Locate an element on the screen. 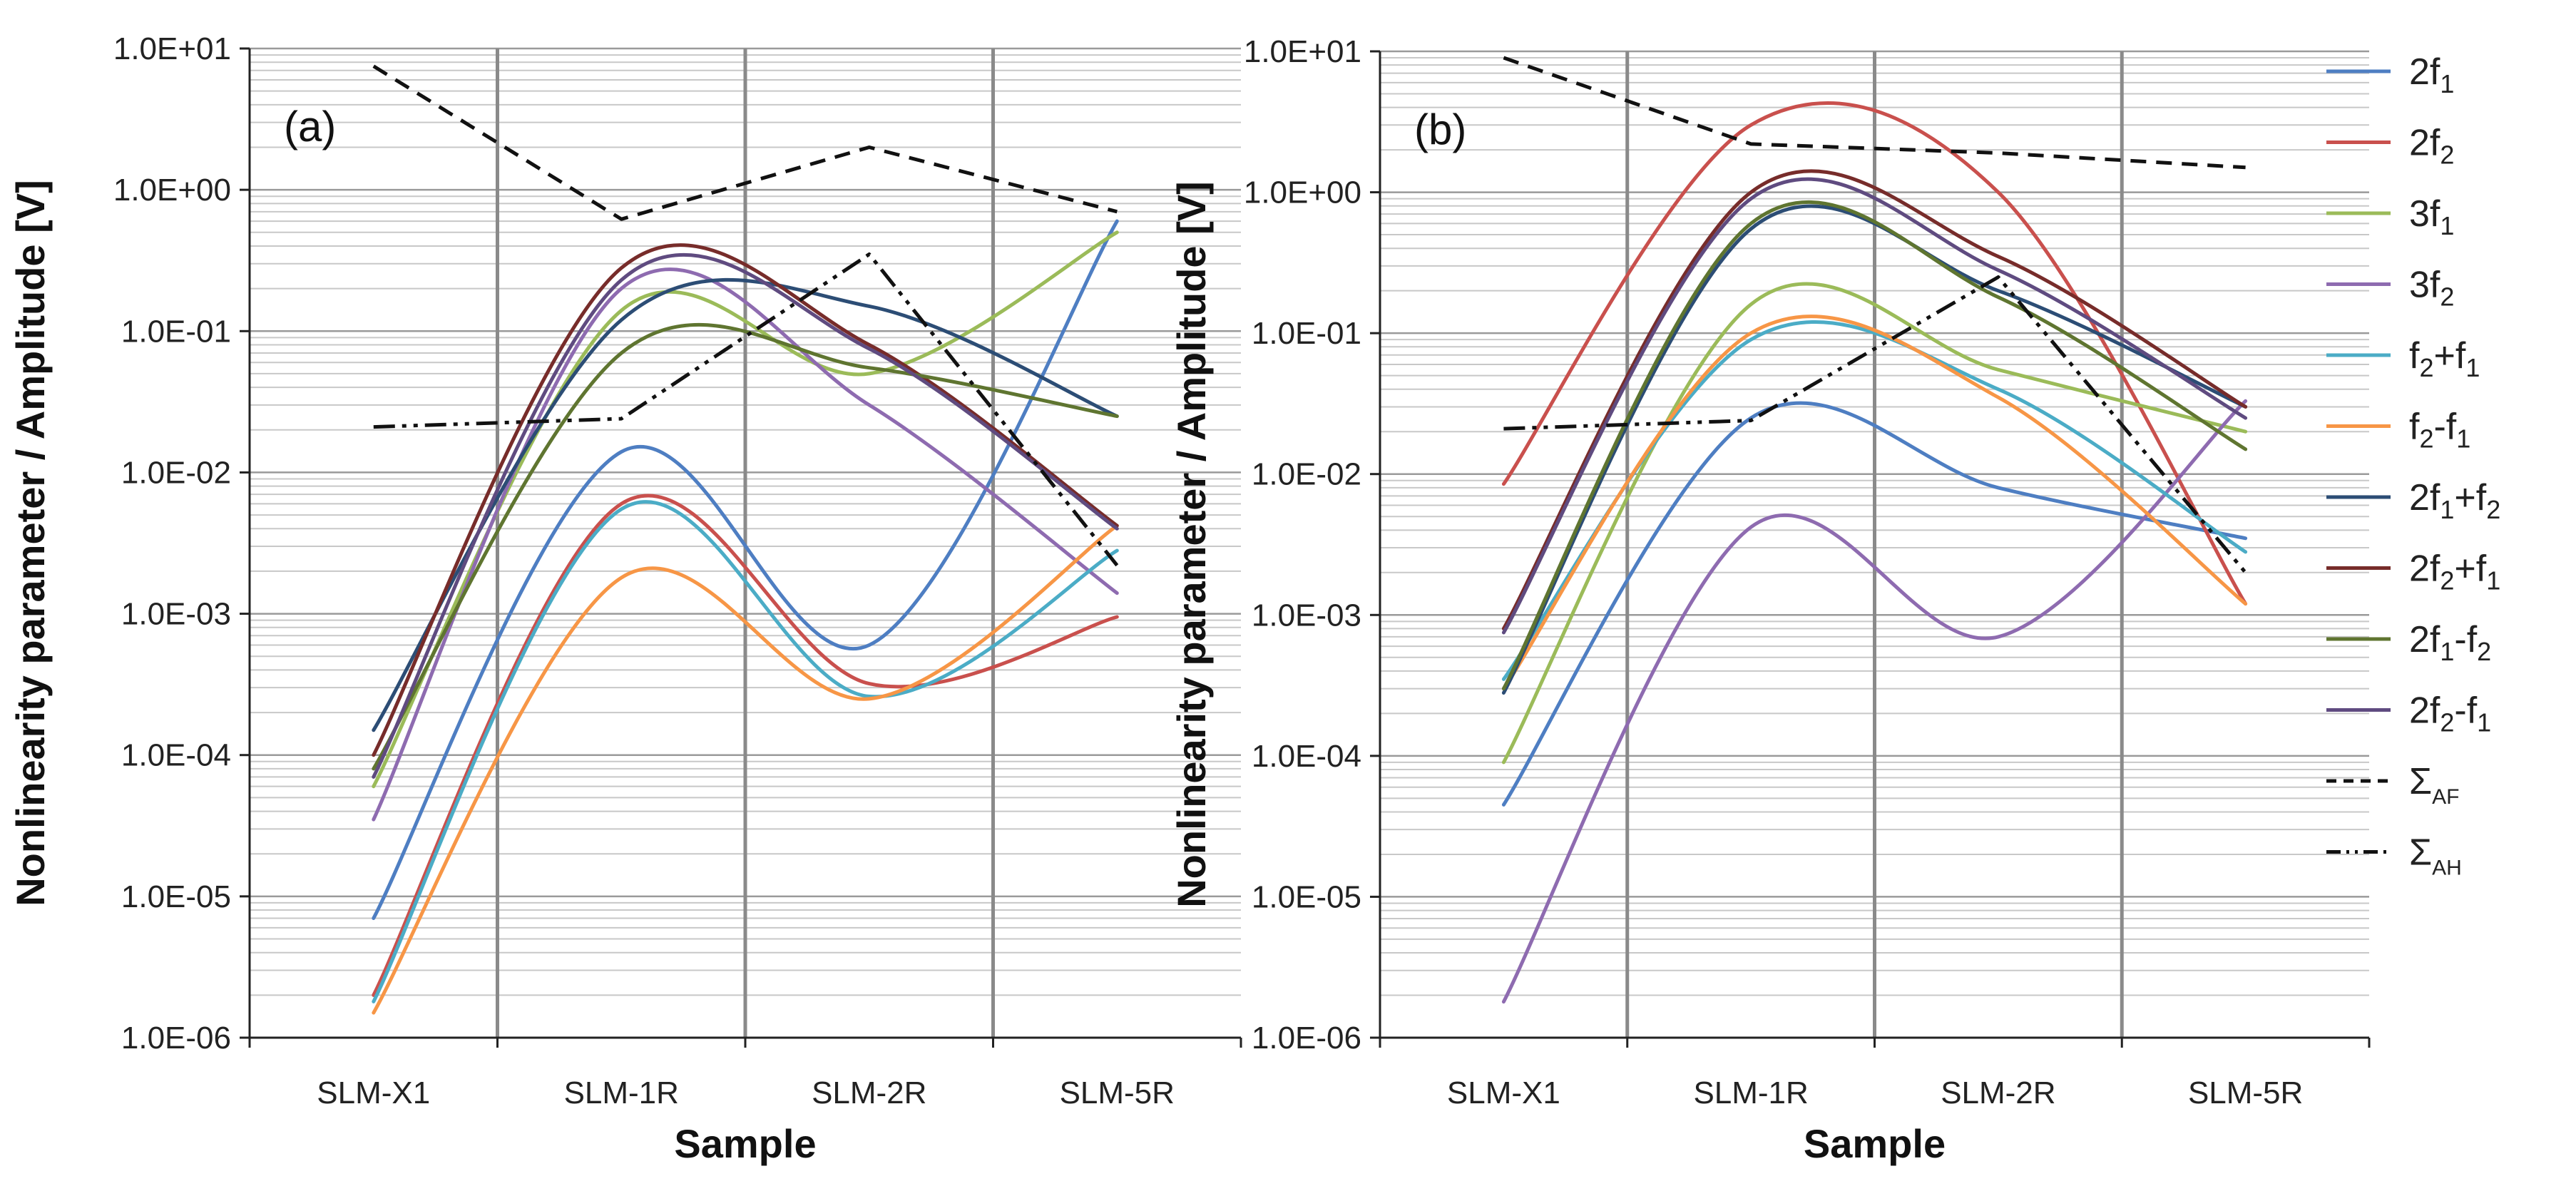 This screenshot has width=2576, height=1201. legend-label: 2f2+f1 is located at coordinates (2455, 572).